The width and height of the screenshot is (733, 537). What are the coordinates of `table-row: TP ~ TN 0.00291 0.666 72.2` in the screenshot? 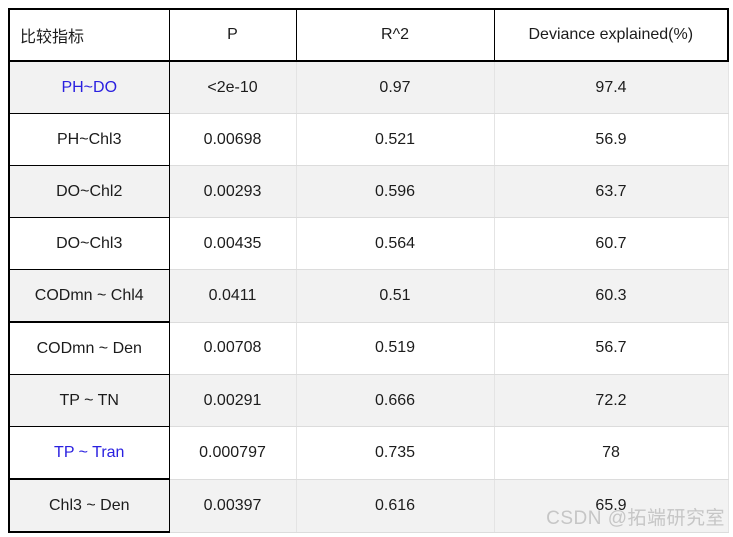 It's located at (368, 400).